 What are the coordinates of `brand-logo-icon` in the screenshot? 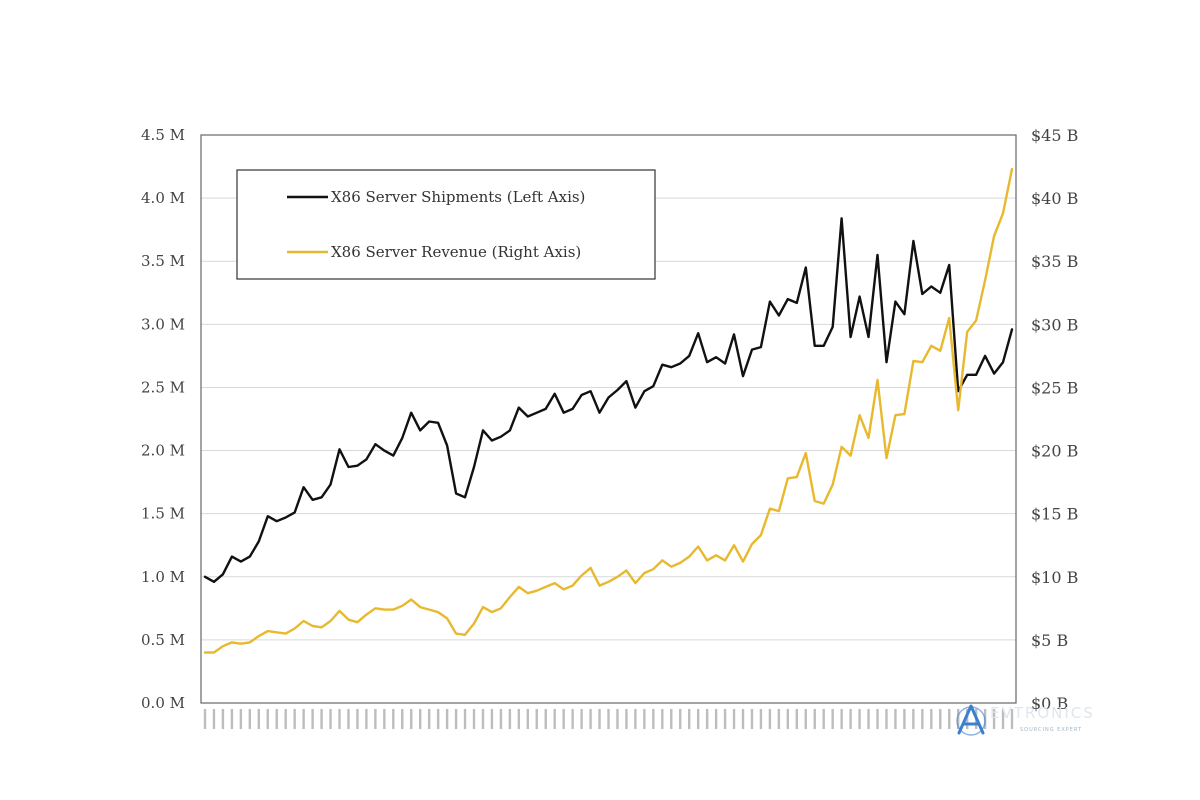 It's located at (971, 719).